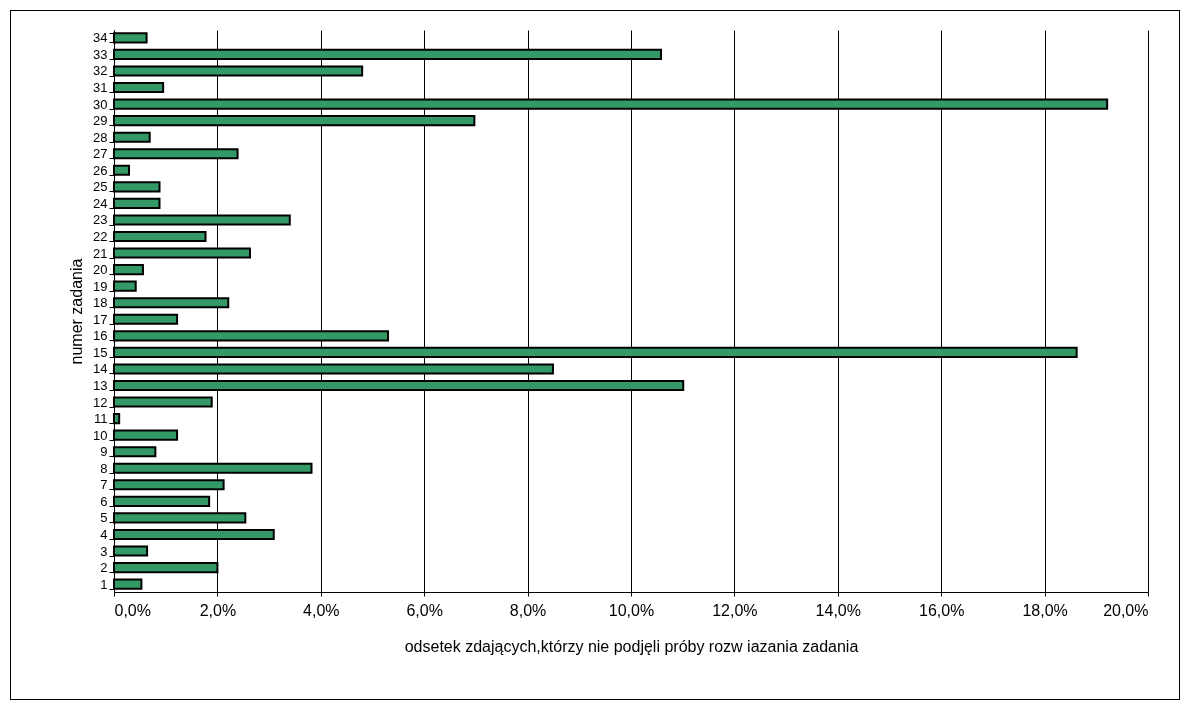  What do you see at coordinates (100, 303) in the screenshot?
I see `y-tick-label: 18` at bounding box center [100, 303].